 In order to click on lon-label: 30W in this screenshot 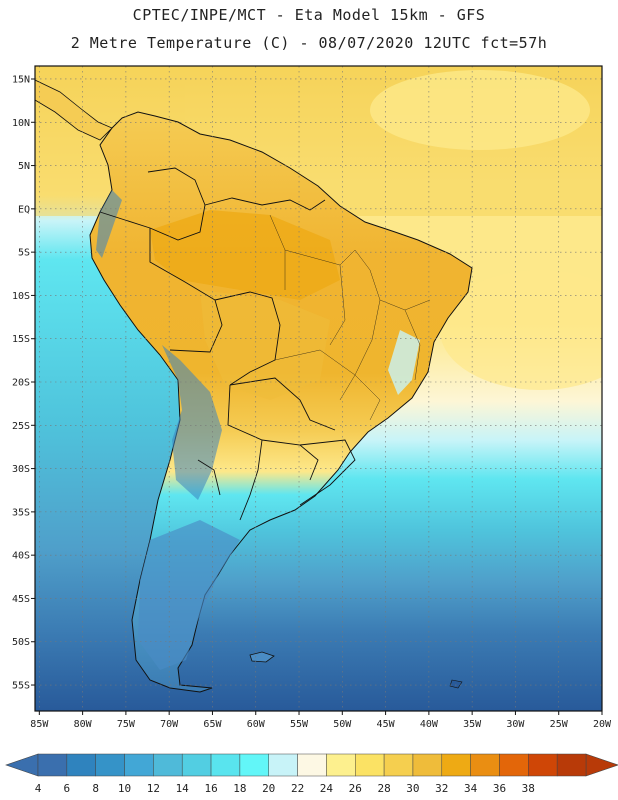, I will do `click(515, 724)`.